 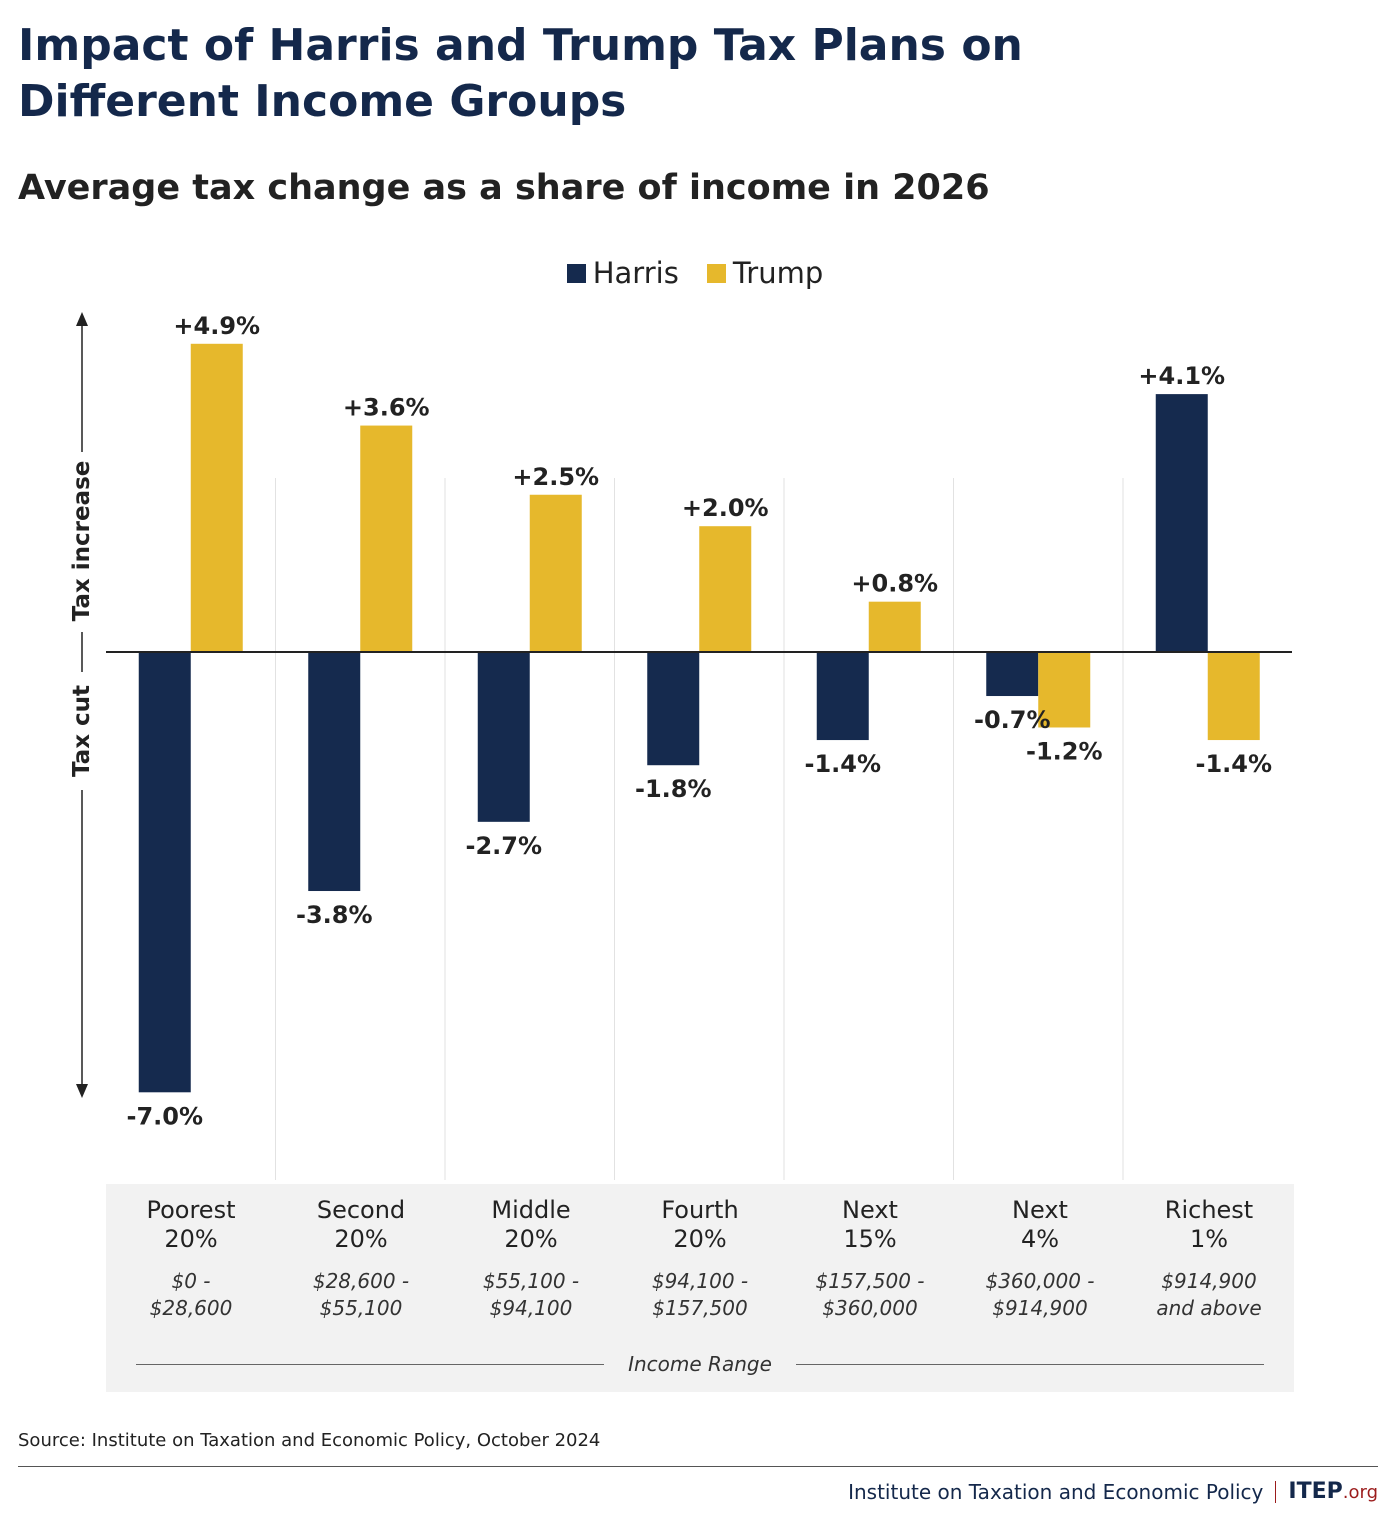 What do you see at coordinates (698, 1466) in the screenshot?
I see `footer-divider` at bounding box center [698, 1466].